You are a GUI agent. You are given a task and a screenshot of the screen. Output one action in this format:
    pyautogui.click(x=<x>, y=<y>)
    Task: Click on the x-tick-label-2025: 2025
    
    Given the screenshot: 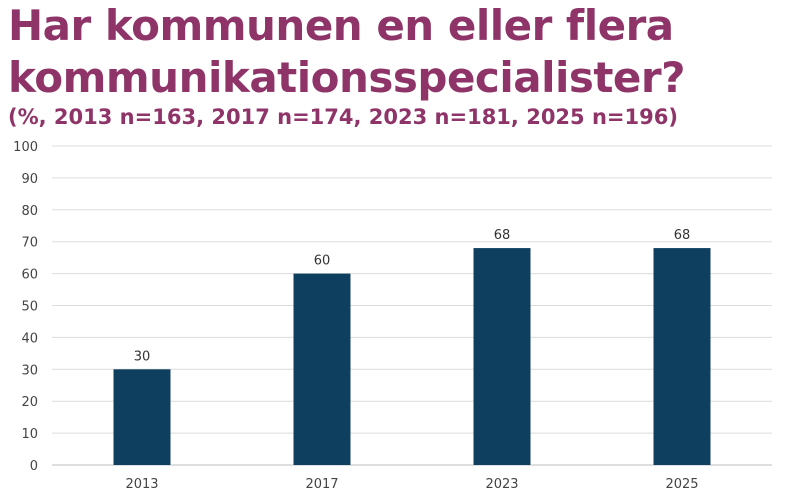 What is the action you would take?
    pyautogui.click(x=681, y=484)
    